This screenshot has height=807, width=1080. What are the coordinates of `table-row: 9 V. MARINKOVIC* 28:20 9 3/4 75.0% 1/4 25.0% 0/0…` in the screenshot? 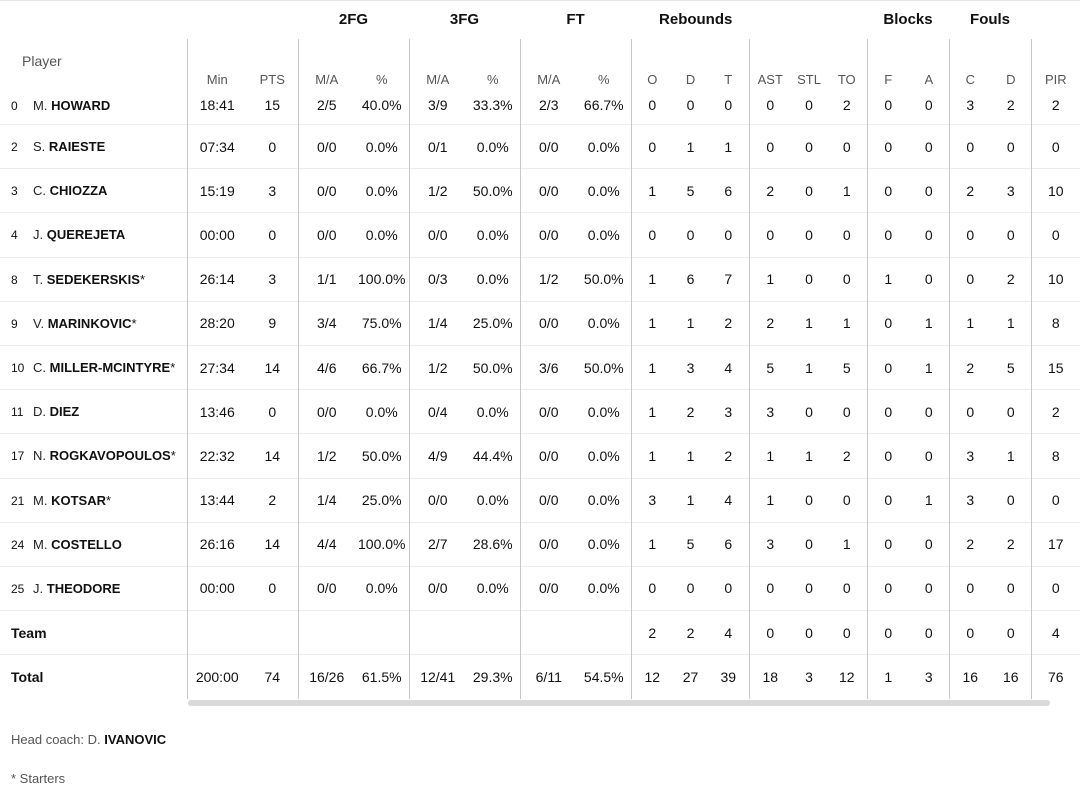 It's located at (540, 323).